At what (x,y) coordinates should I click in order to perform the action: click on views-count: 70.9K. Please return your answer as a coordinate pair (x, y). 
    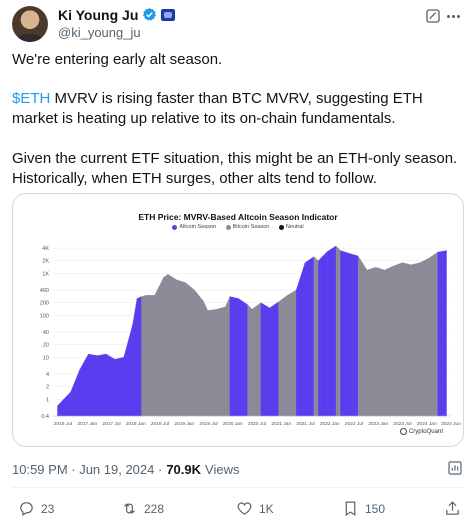
    Looking at the image, I should click on (184, 469).